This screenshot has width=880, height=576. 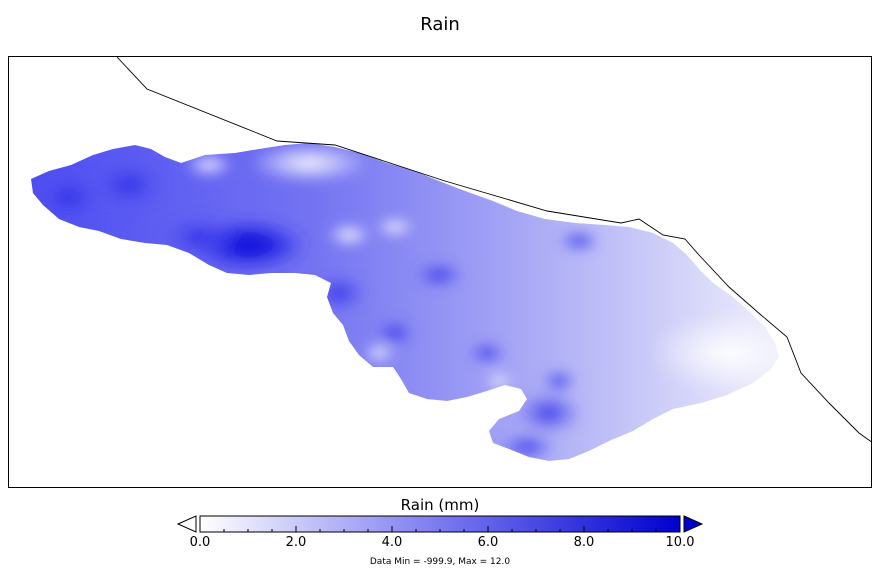 What do you see at coordinates (440, 524) in the screenshot?
I see `colorbar` at bounding box center [440, 524].